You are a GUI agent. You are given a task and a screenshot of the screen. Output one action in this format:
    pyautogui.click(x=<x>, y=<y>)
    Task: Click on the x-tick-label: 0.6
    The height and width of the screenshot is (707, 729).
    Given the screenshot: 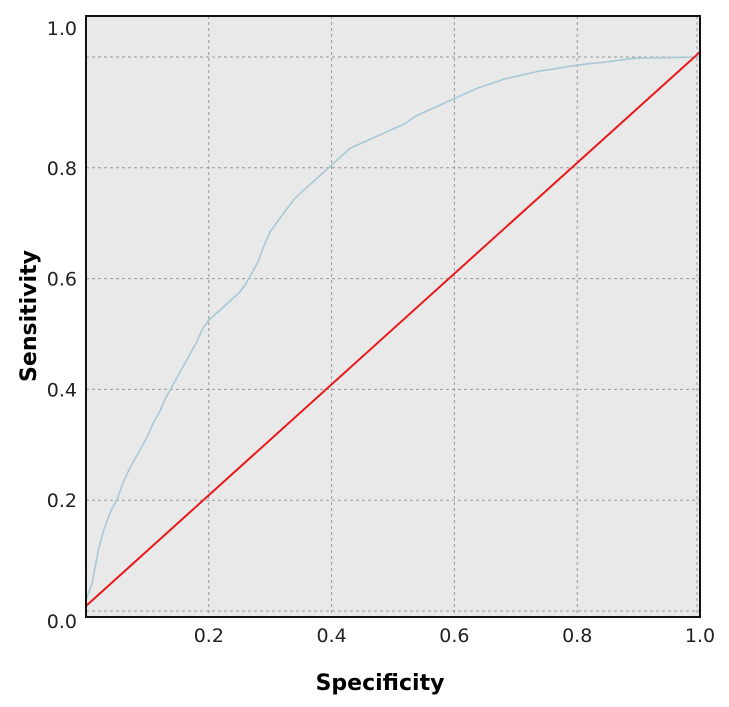 What is the action you would take?
    pyautogui.click(x=454, y=636)
    